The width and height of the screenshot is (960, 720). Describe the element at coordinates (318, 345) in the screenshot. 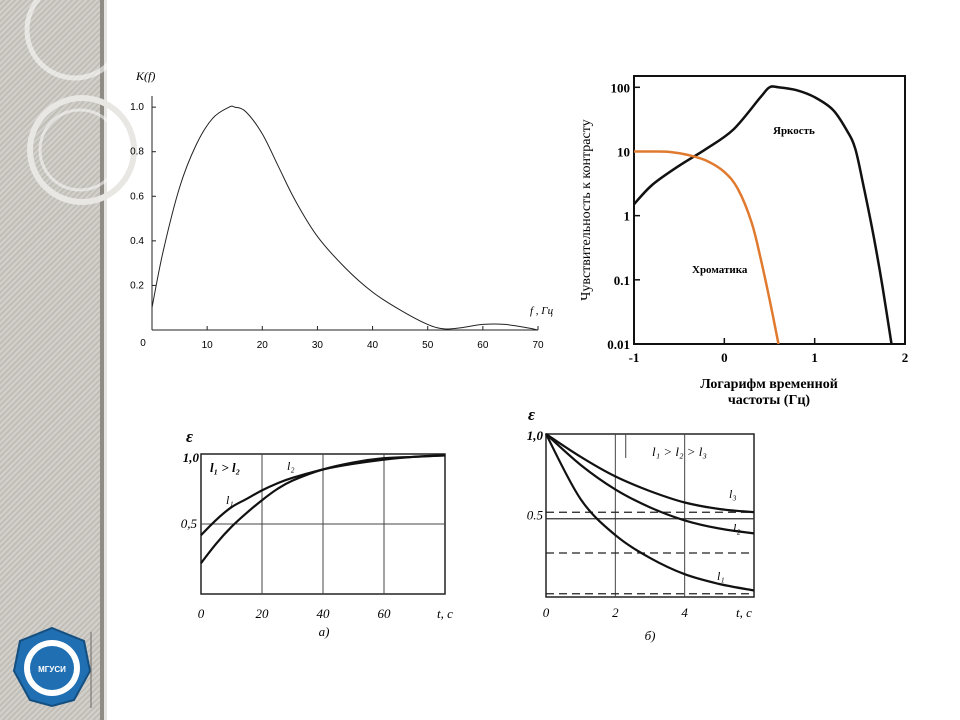

I see `x-tick-label: 30` at that location.